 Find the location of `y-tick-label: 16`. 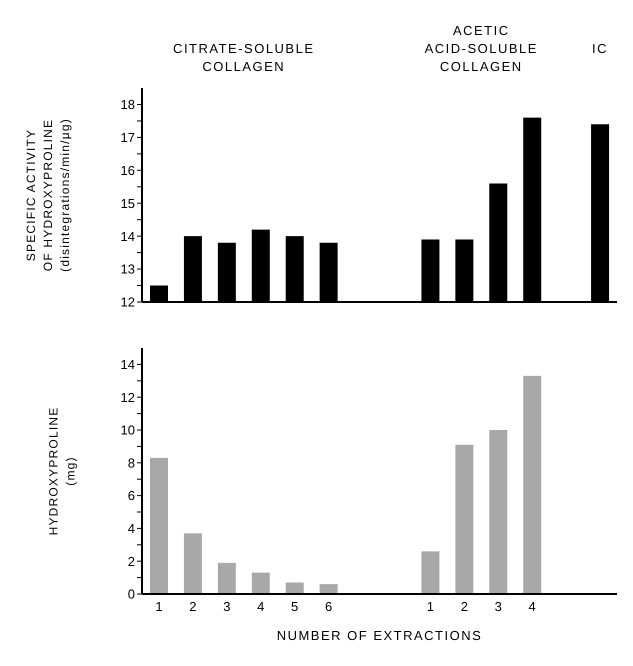

y-tick-label: 16 is located at coordinates (127, 170).